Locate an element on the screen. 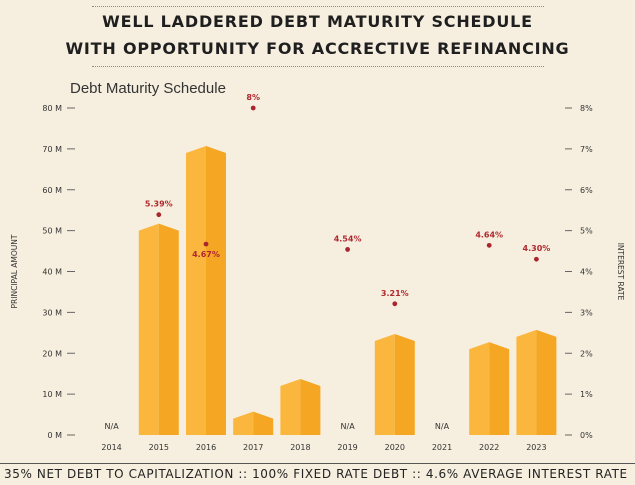  y2-tick-label: 8% is located at coordinates (586, 108).